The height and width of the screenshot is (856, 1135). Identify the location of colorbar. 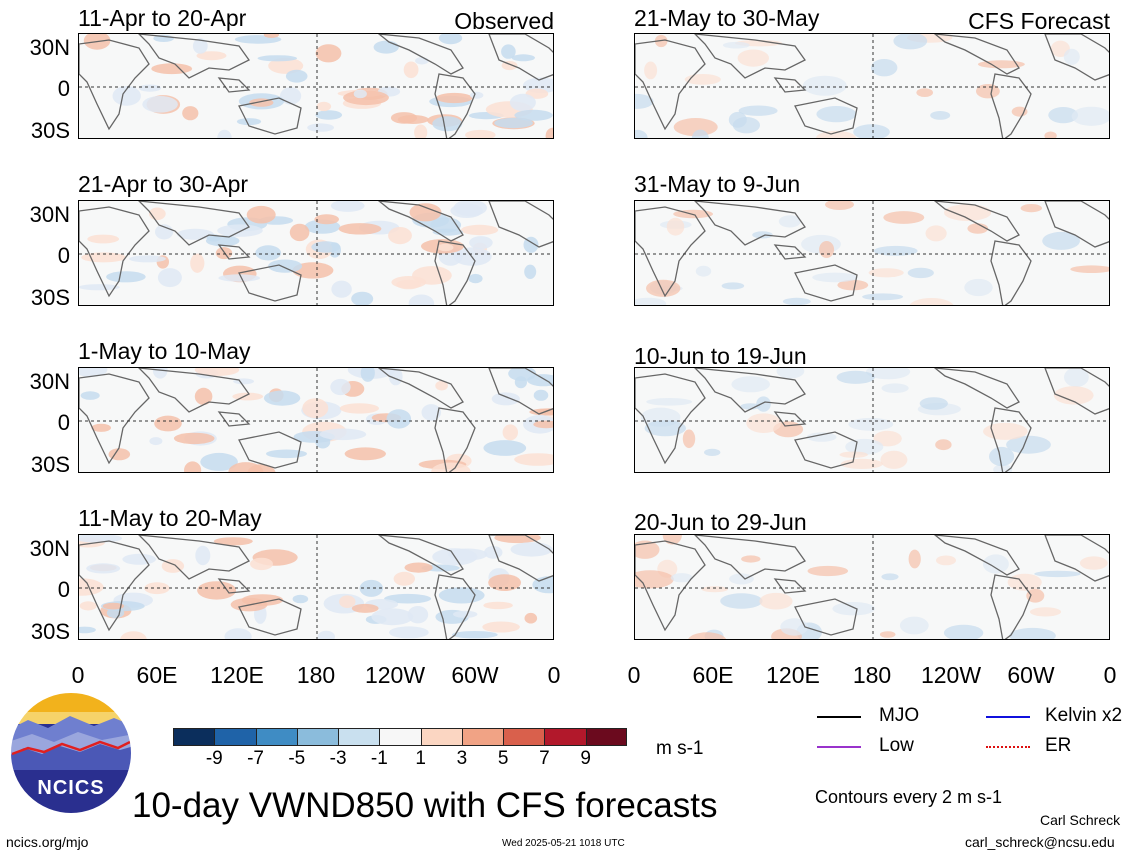
(400, 737).